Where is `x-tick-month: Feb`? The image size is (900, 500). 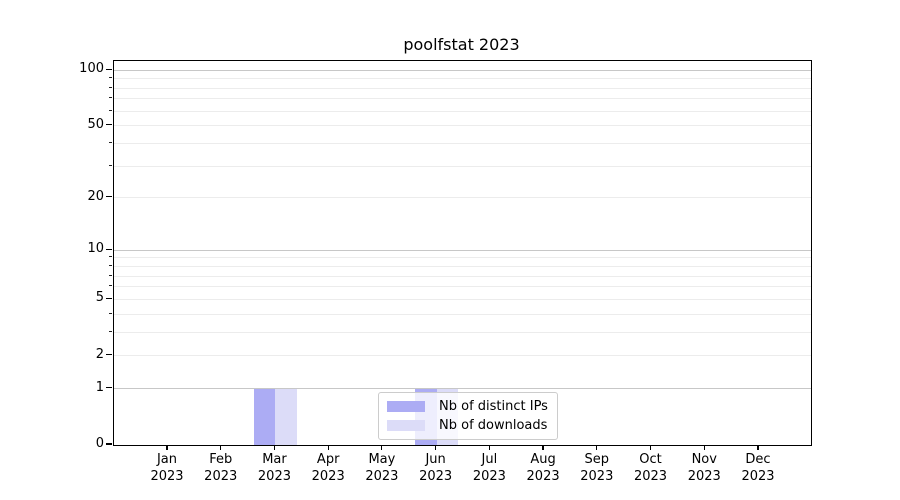
x-tick-month: Feb is located at coordinates (221, 459).